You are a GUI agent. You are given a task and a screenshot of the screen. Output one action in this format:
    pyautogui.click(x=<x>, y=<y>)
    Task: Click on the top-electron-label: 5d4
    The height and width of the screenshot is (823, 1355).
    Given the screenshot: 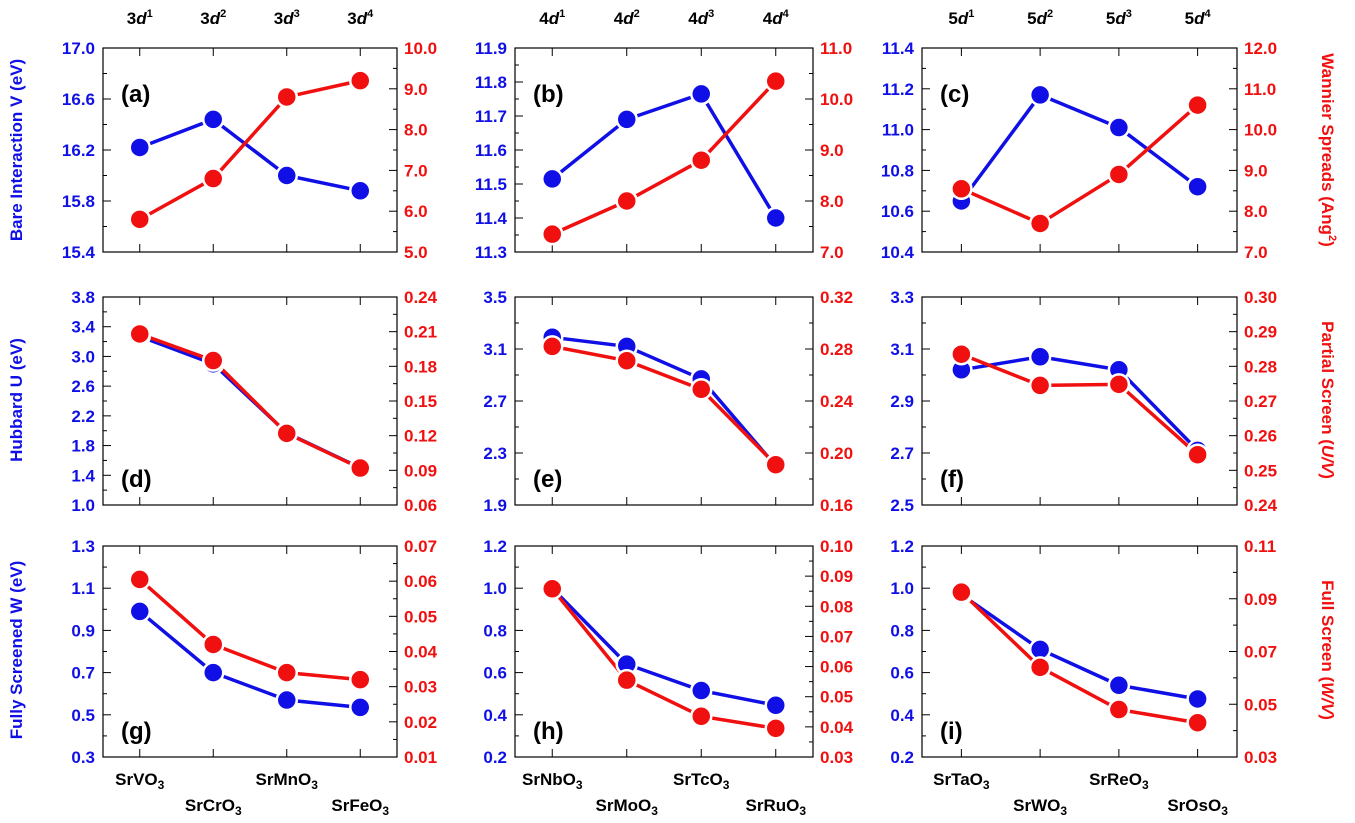 What is the action you would take?
    pyautogui.click(x=1198, y=18)
    